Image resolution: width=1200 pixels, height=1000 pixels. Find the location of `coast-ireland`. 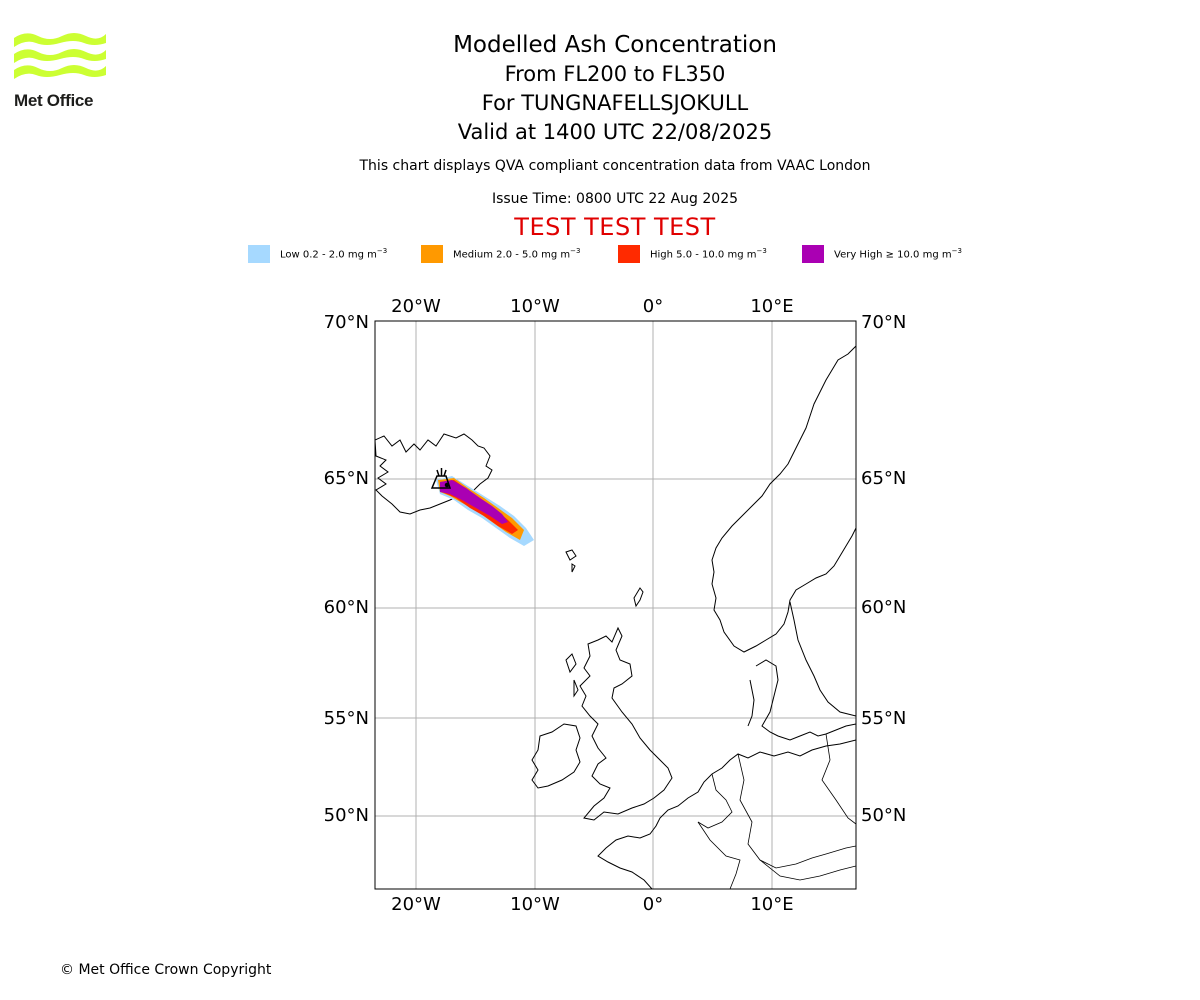

coast-ireland is located at coordinates (556, 756).